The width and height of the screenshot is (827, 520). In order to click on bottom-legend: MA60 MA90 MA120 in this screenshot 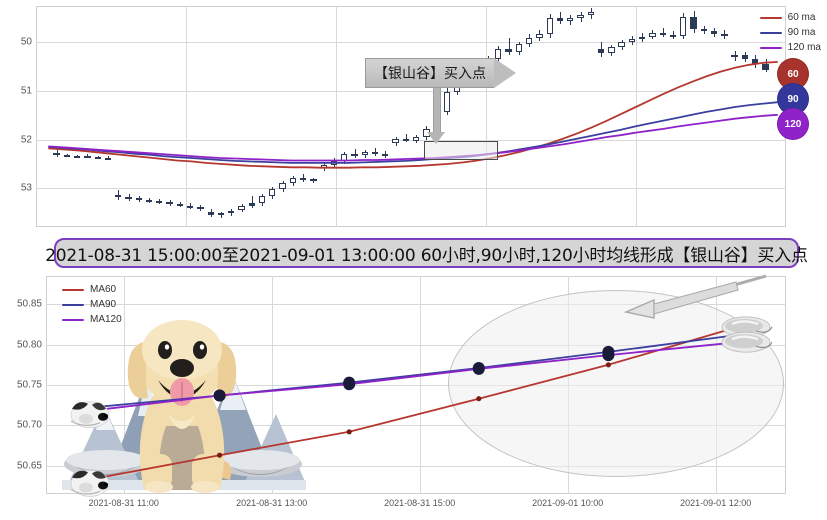, I will do `click(92, 304)`.